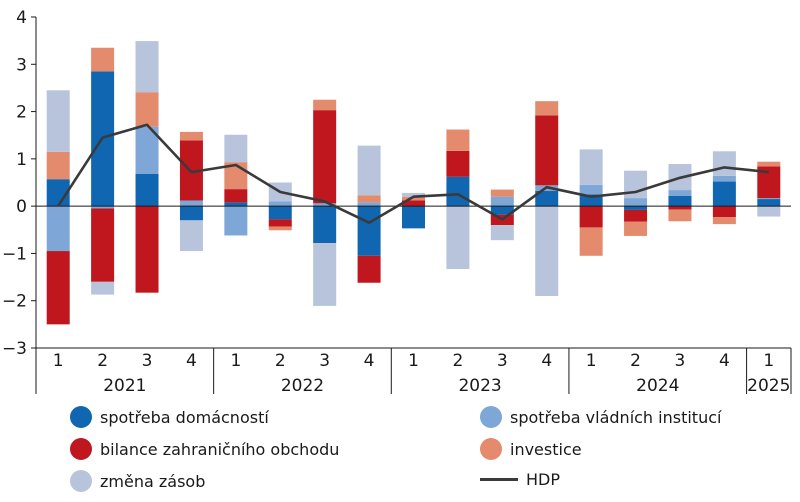  What do you see at coordinates (21, 160) in the screenshot?
I see `y-tick-label: 1` at bounding box center [21, 160].